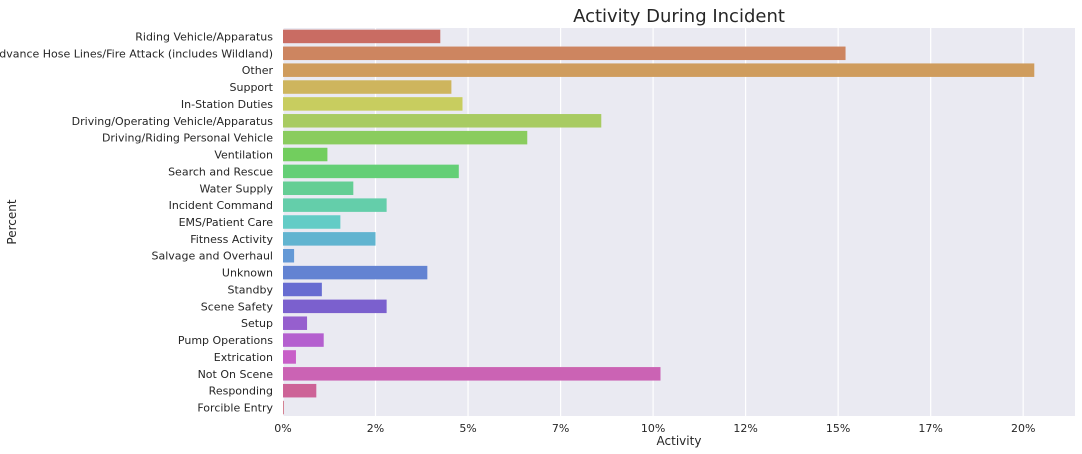  Describe the element at coordinates (252, 87) in the screenshot. I see `y-tick-label: Support` at that location.